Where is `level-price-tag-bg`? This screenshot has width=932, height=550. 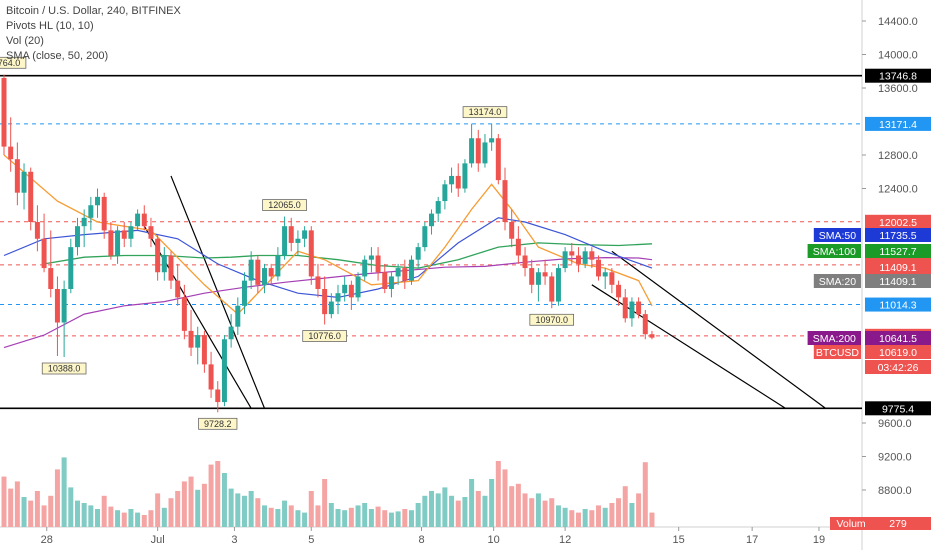 level-price-tag-bg is located at coordinates (898, 123).